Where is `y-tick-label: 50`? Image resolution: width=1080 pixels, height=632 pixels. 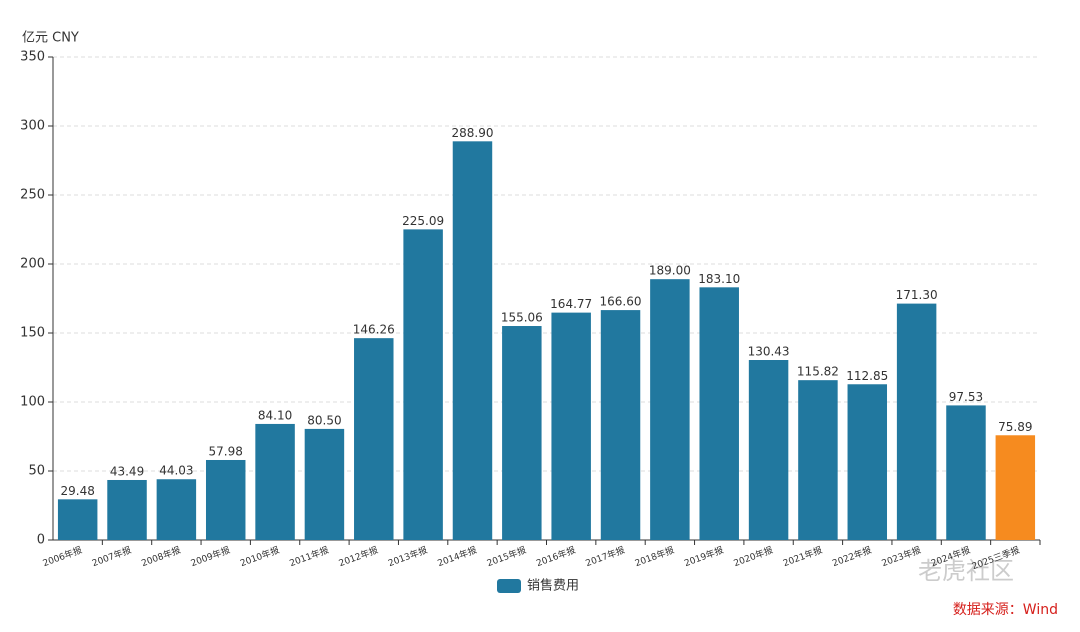 y-tick-label: 50 is located at coordinates (36, 471).